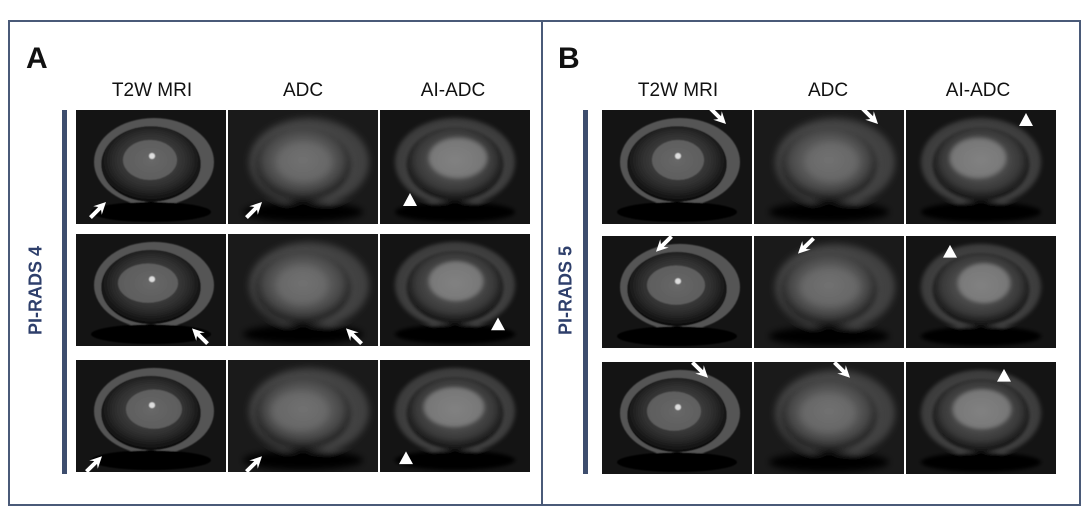  What do you see at coordinates (829, 167) in the screenshot?
I see `panel-b-image-r1-c2` at bounding box center [829, 167].